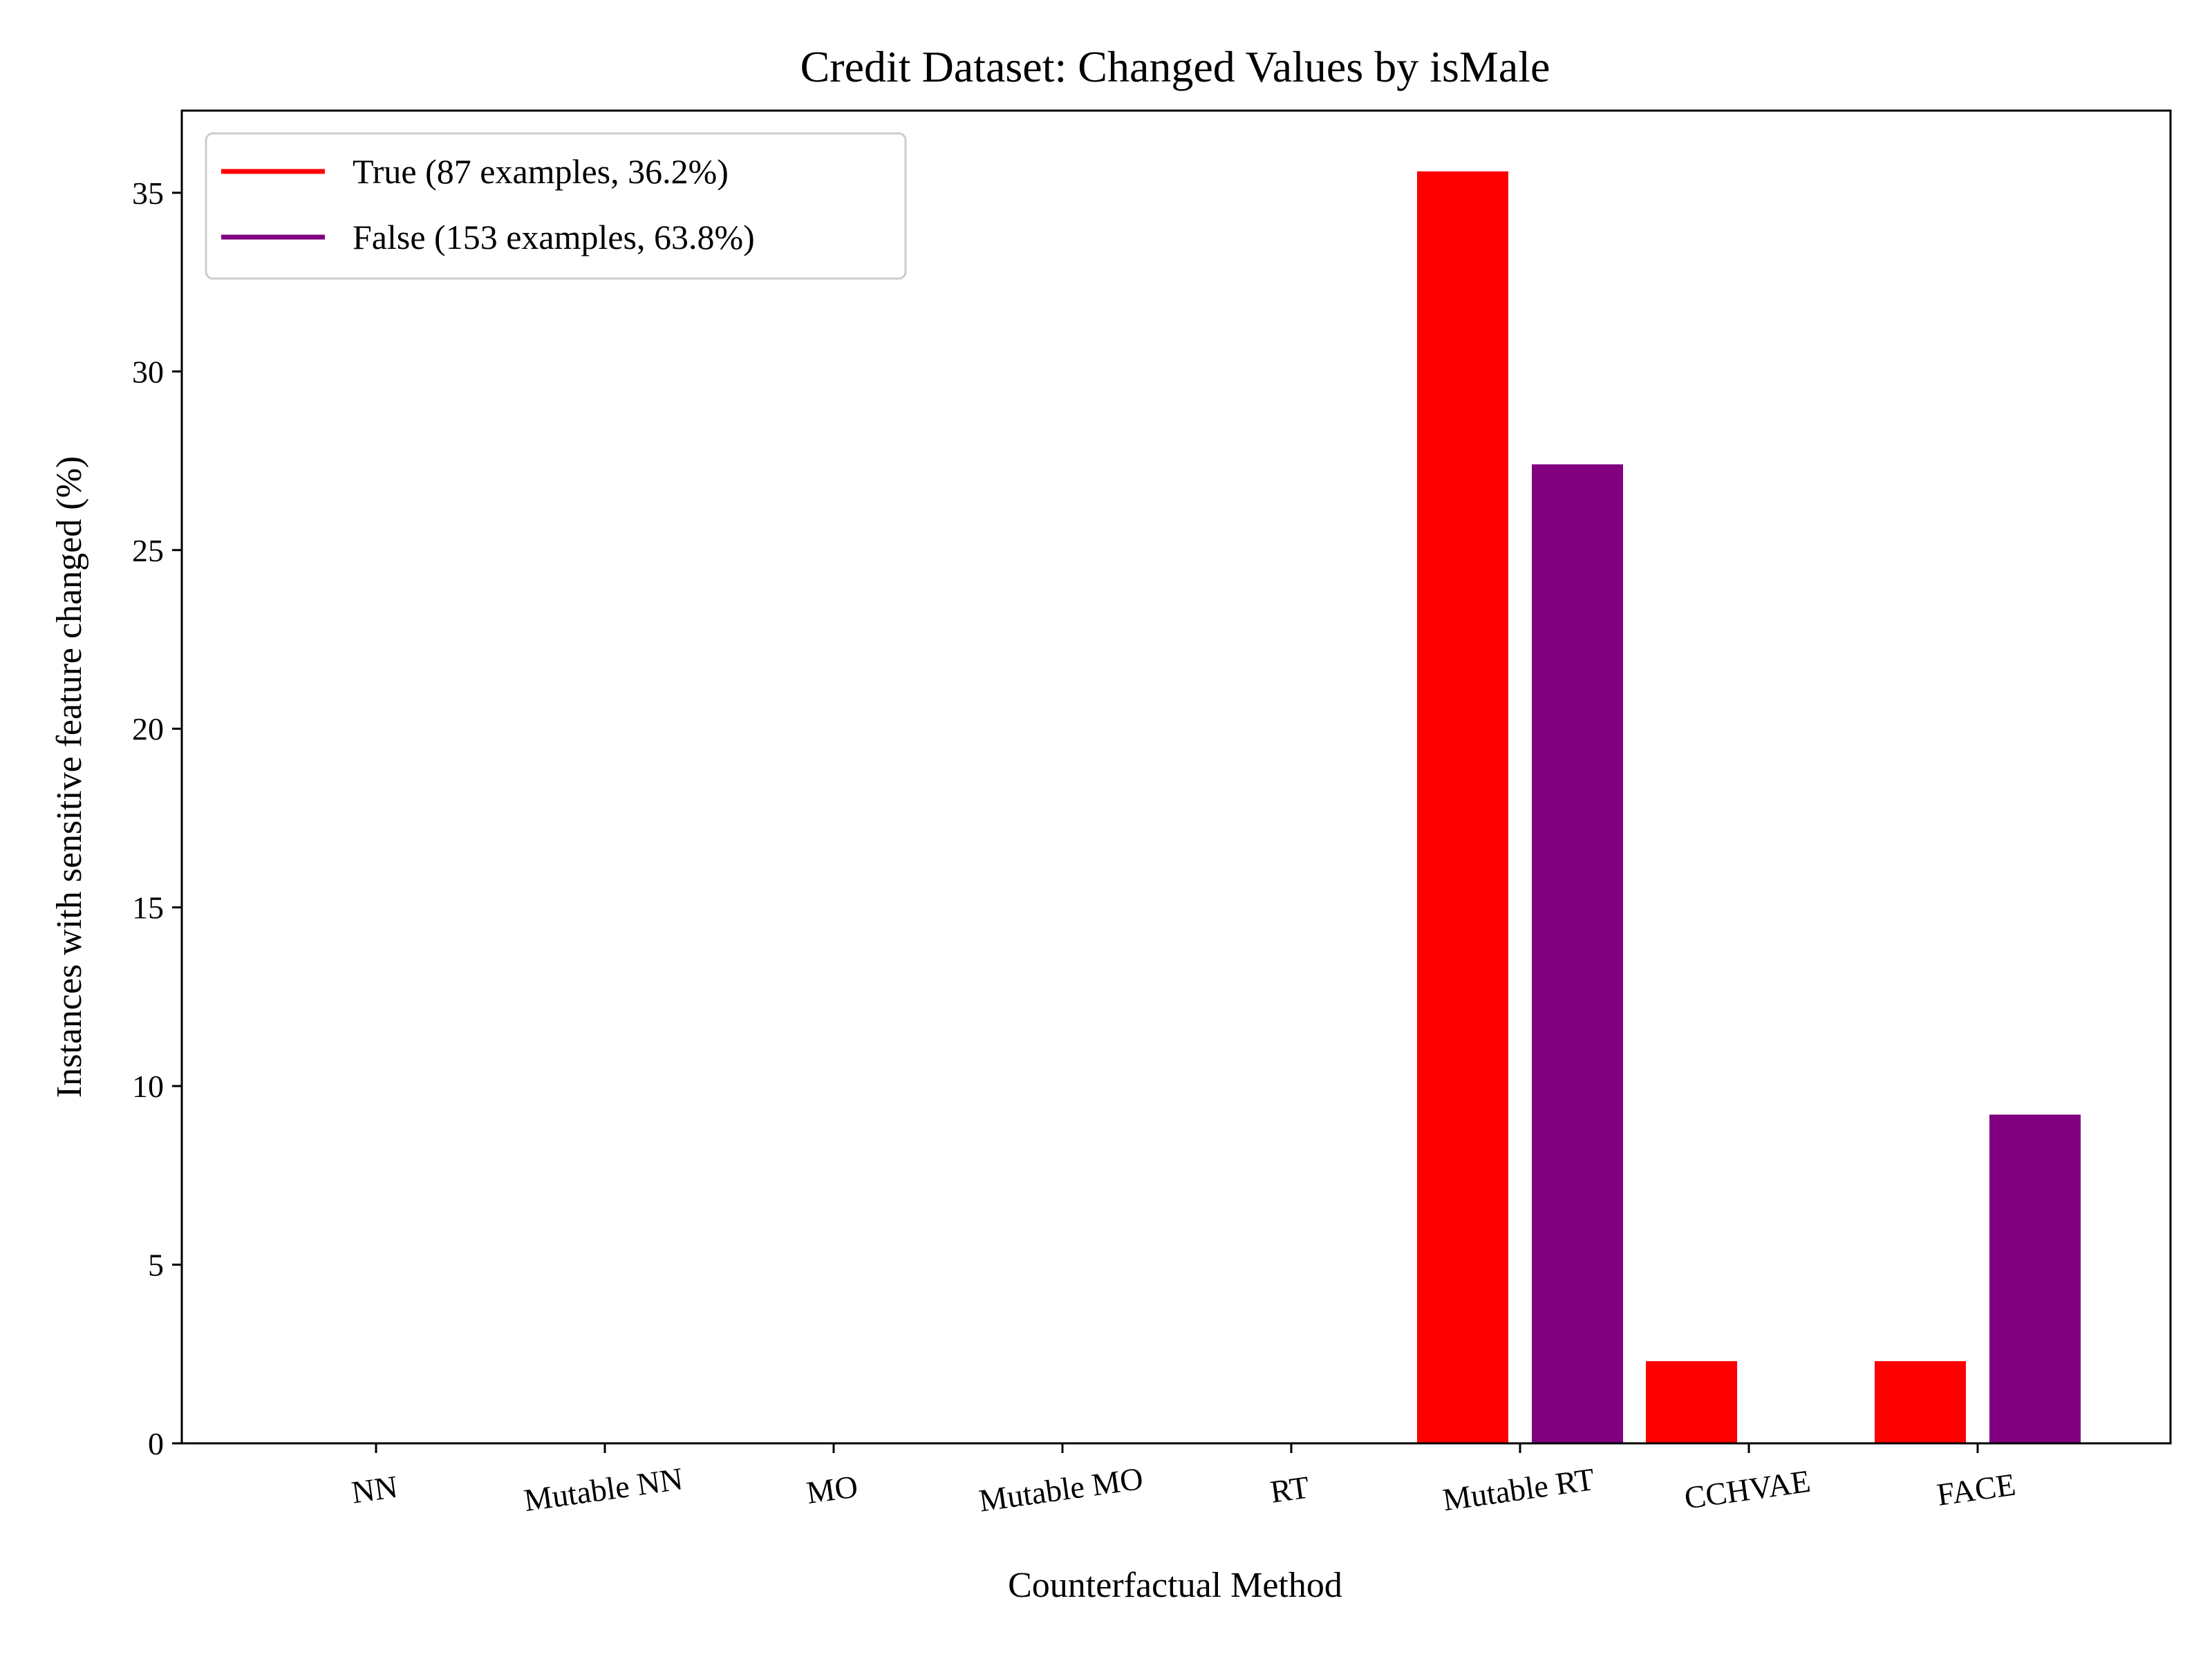 The image size is (2212, 1659). What do you see at coordinates (148, 729) in the screenshot?
I see `y-tick-label: 20` at bounding box center [148, 729].